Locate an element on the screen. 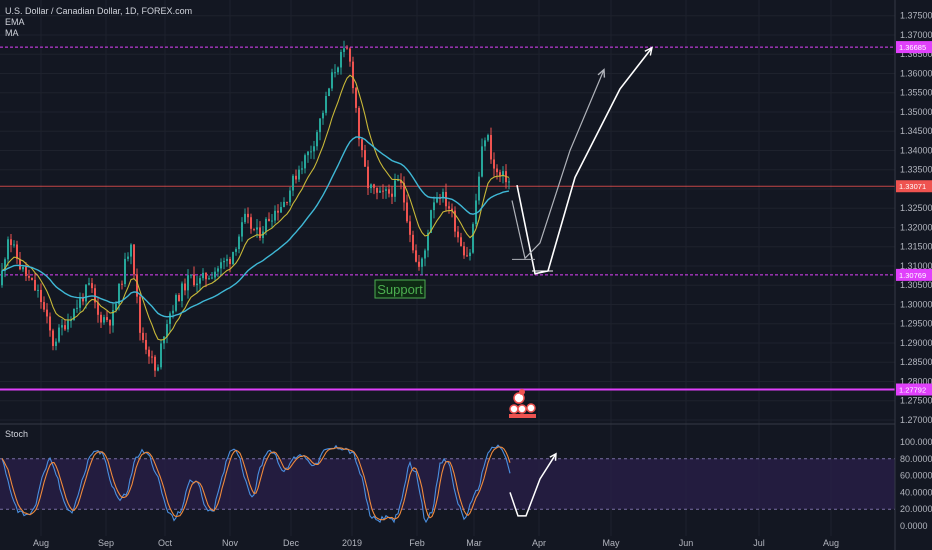 The width and height of the screenshot is (932, 550). stoch-projection-path is located at coordinates (533, 485).